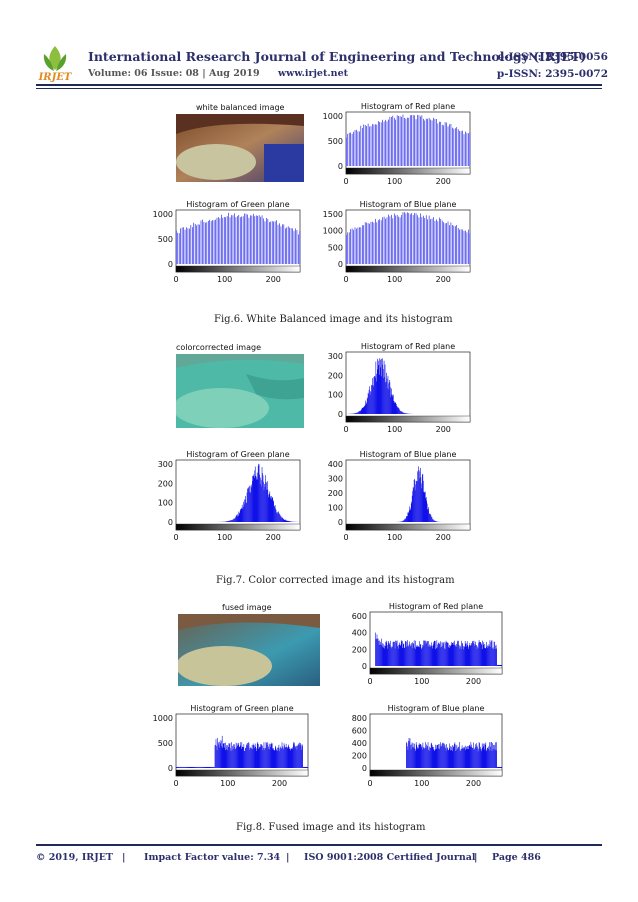  I want to click on journal-url: www.irjet.net, so click(313, 73).